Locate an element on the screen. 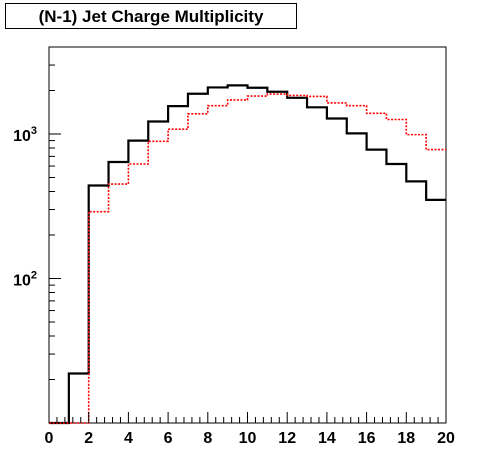  y-tick-label: 10² is located at coordinates (25, 279).